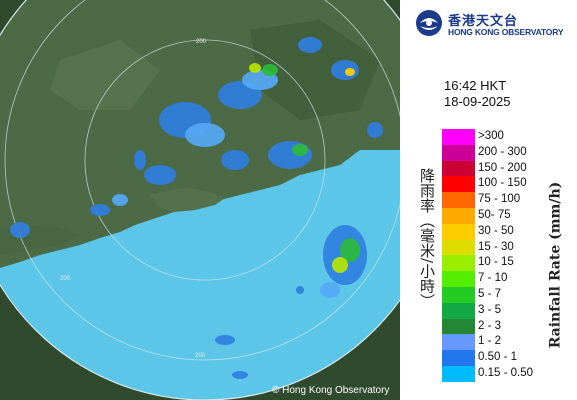 The height and width of the screenshot is (400, 577). I want to click on legend-band: 5 - 7, so click(492, 294).